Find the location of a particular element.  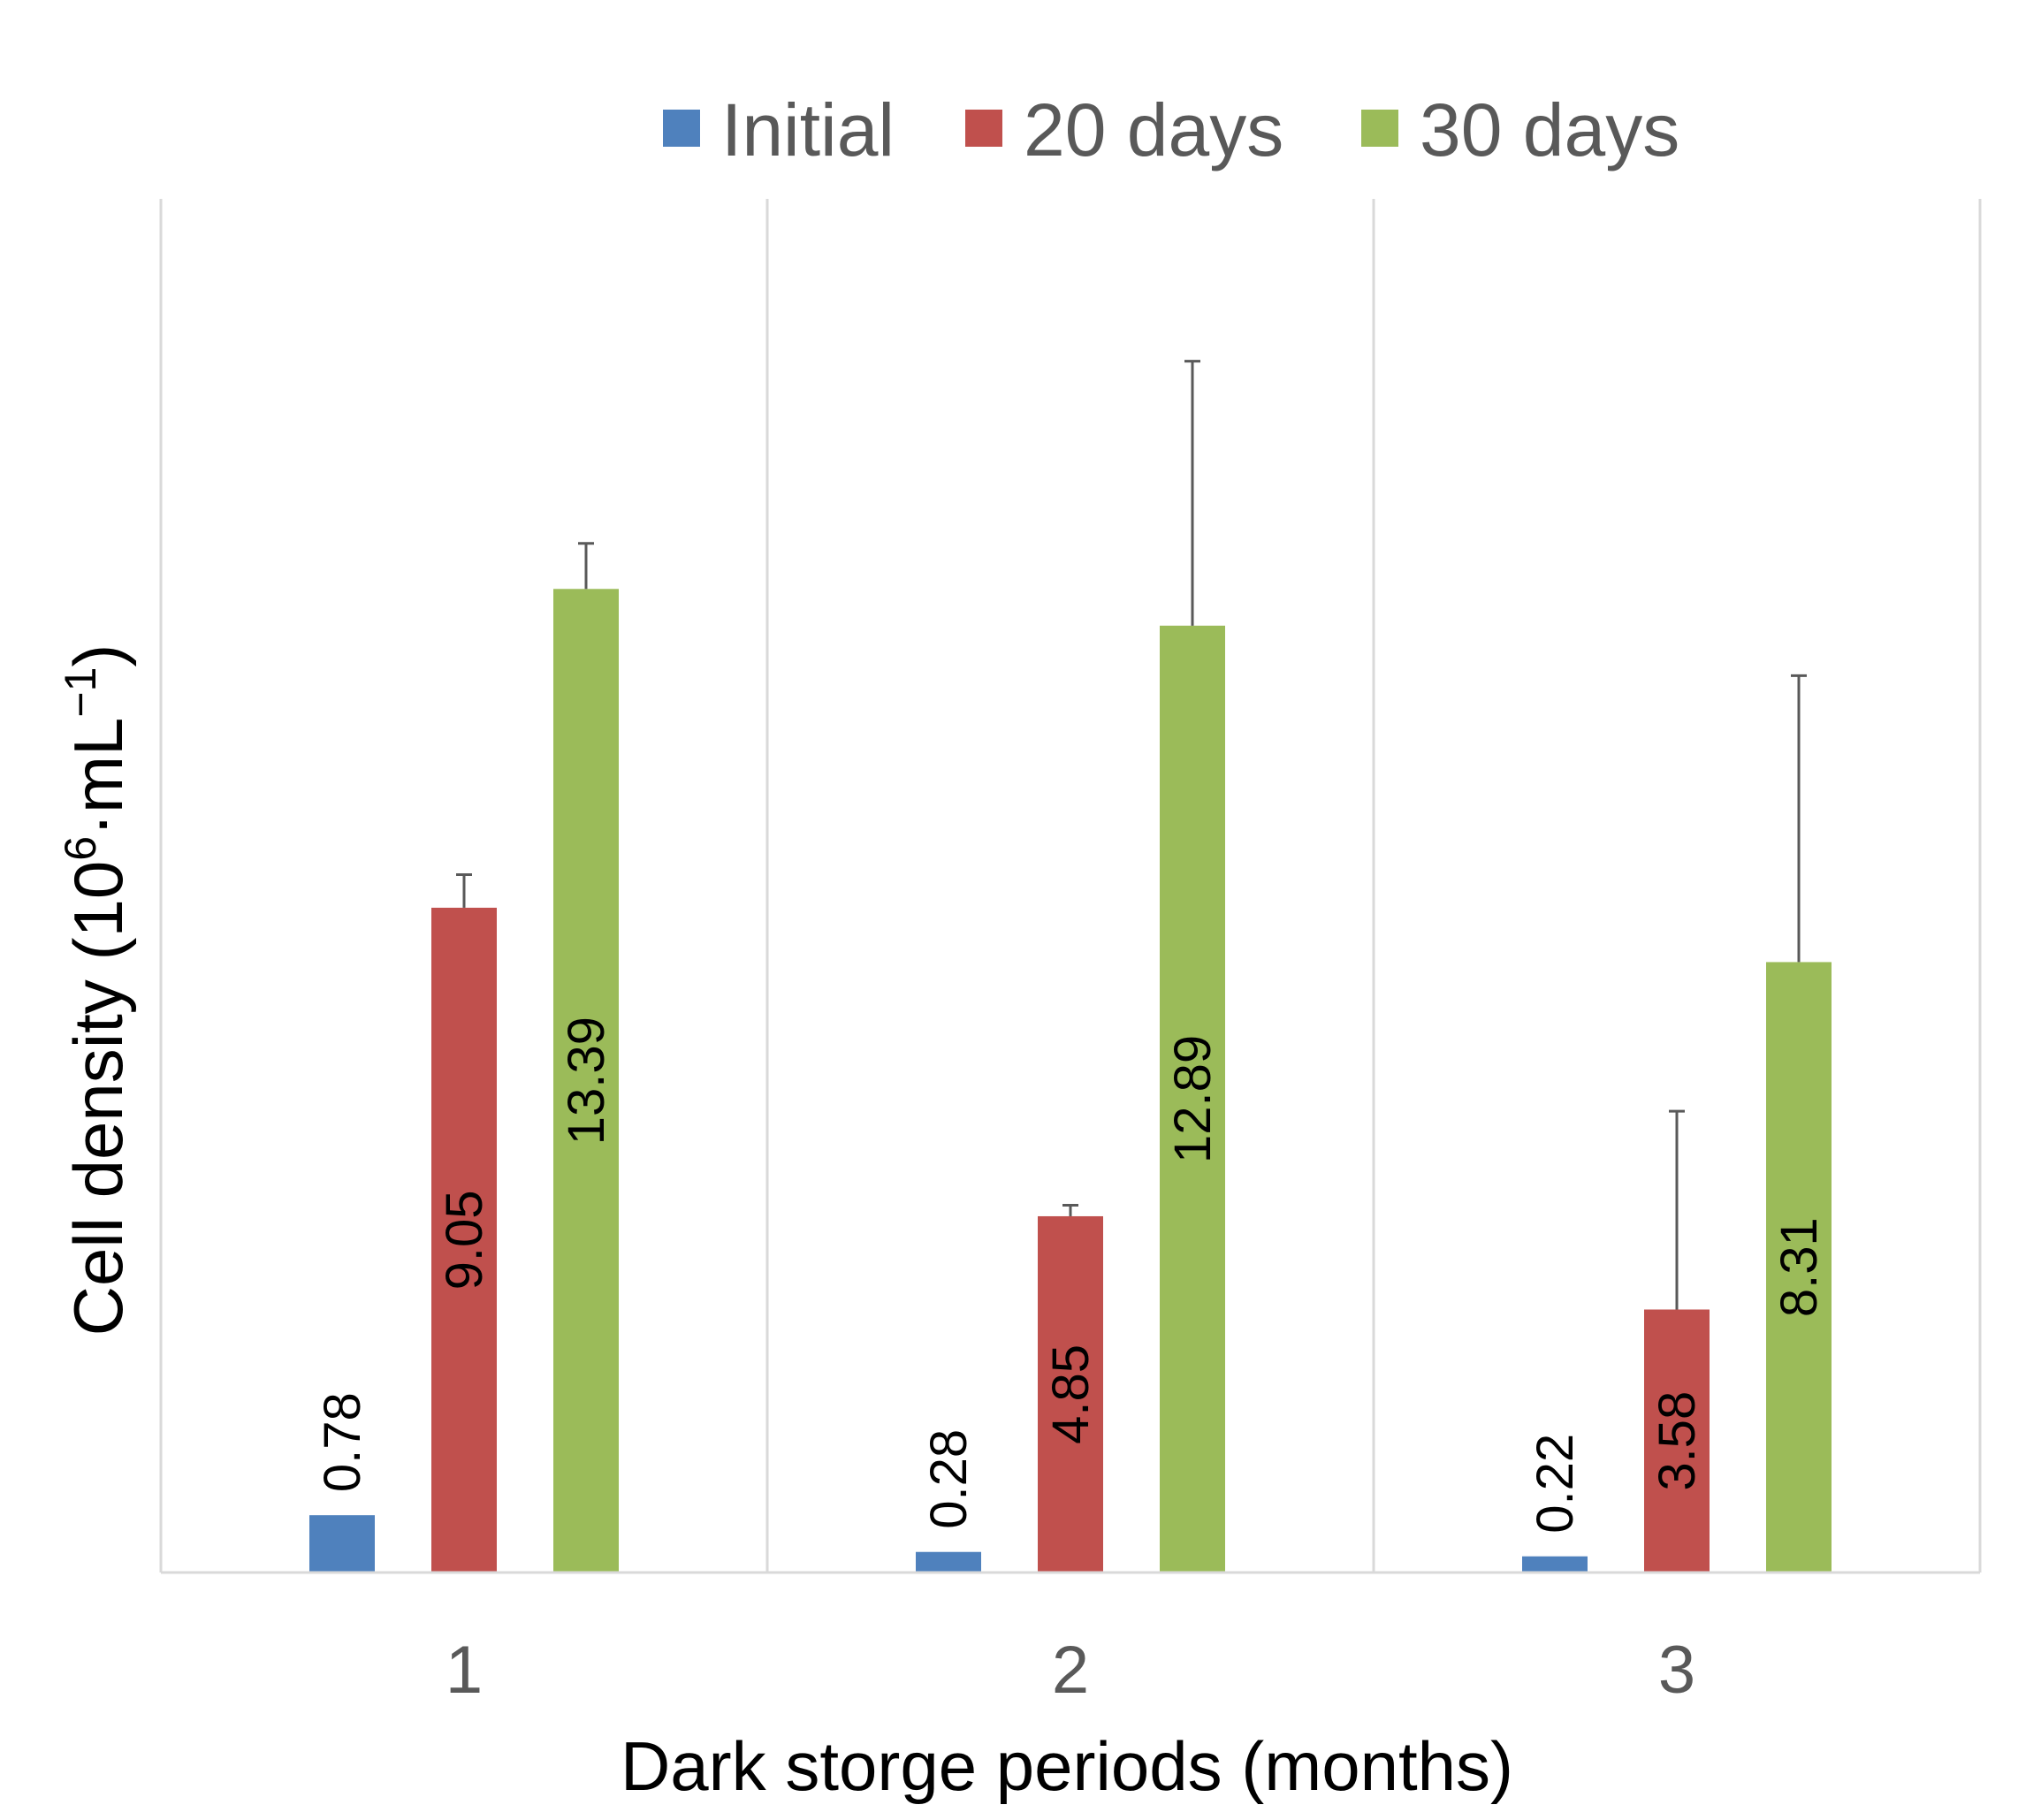

x-tick-labels: 1 2 3 is located at coordinates (1070, 1670).